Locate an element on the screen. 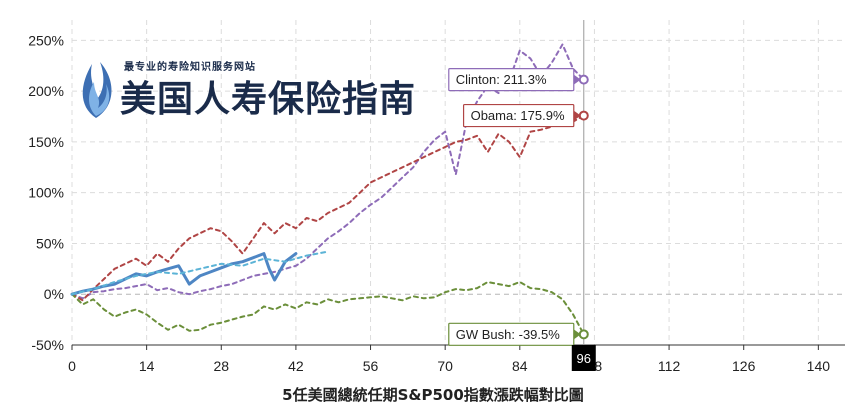 This screenshot has width=866, height=420. x-tick-label: 28 is located at coordinates (221, 366).